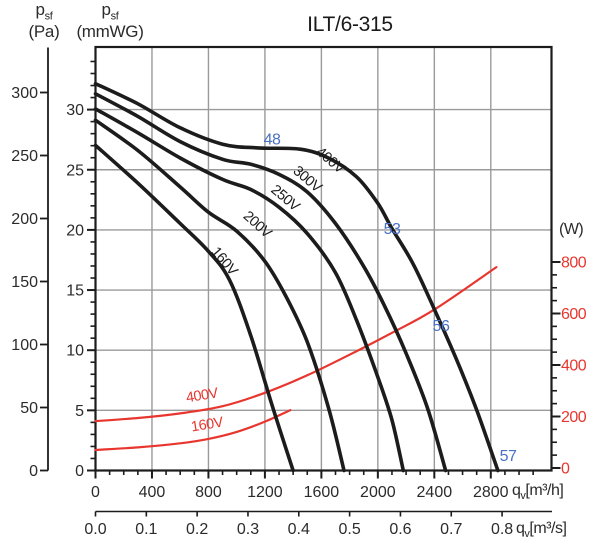 The image size is (600, 553). What do you see at coordinates (508, 456) in the screenshot?
I see `noise-level-label-57: 57` at bounding box center [508, 456].